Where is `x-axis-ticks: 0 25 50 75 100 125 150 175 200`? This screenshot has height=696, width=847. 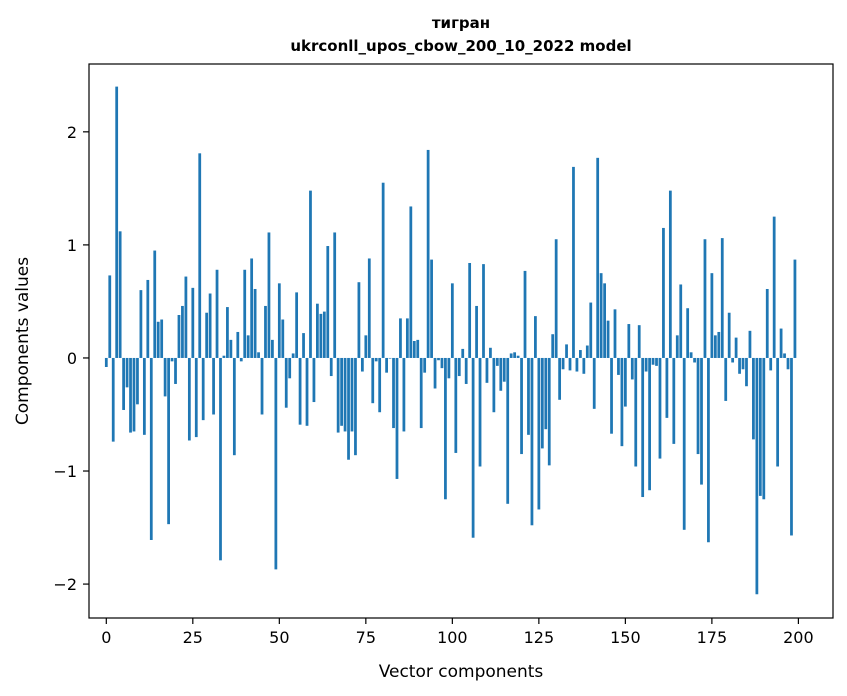 x-axis-ticks: 0 25 50 75 100 125 150 175 200 is located at coordinates (457, 632).